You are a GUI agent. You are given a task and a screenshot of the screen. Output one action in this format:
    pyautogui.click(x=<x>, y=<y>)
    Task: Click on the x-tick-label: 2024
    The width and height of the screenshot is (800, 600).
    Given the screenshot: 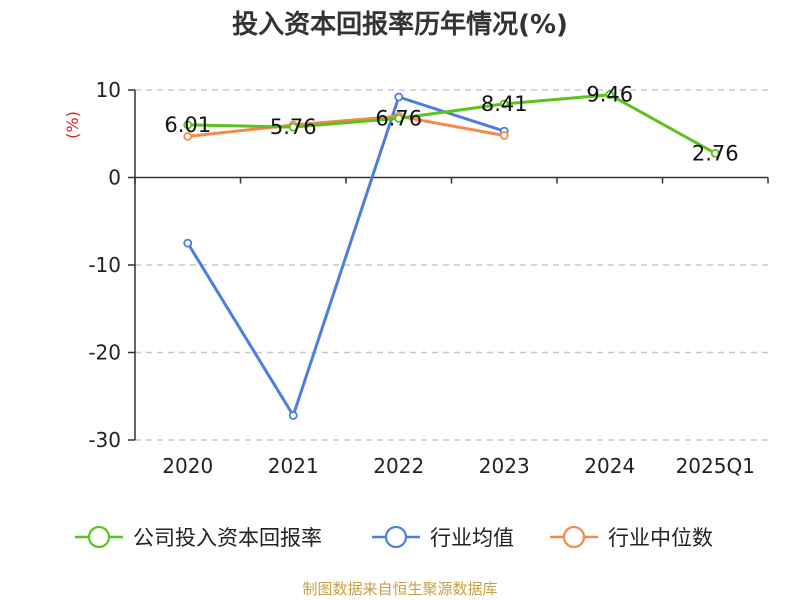 What is the action you would take?
    pyautogui.click(x=609, y=466)
    